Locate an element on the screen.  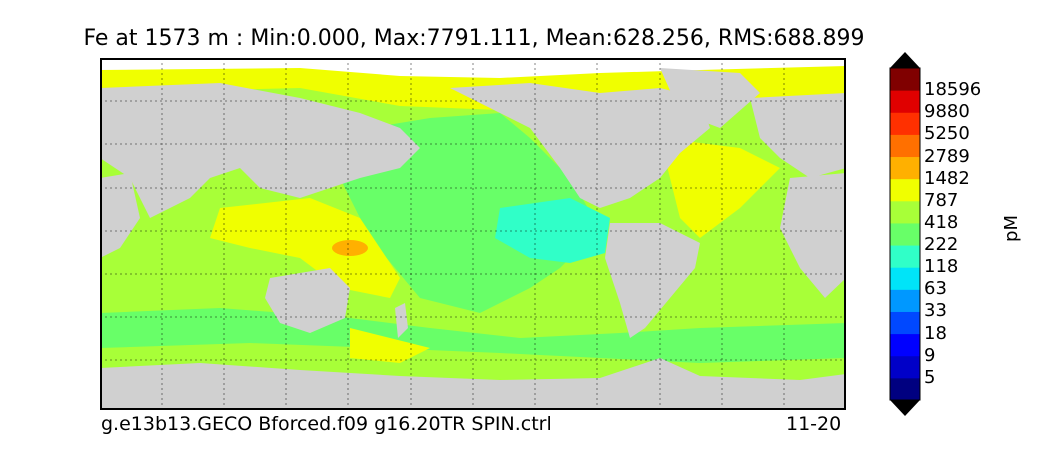
colorbar-tick-label: 9 is located at coordinates (930, 355).